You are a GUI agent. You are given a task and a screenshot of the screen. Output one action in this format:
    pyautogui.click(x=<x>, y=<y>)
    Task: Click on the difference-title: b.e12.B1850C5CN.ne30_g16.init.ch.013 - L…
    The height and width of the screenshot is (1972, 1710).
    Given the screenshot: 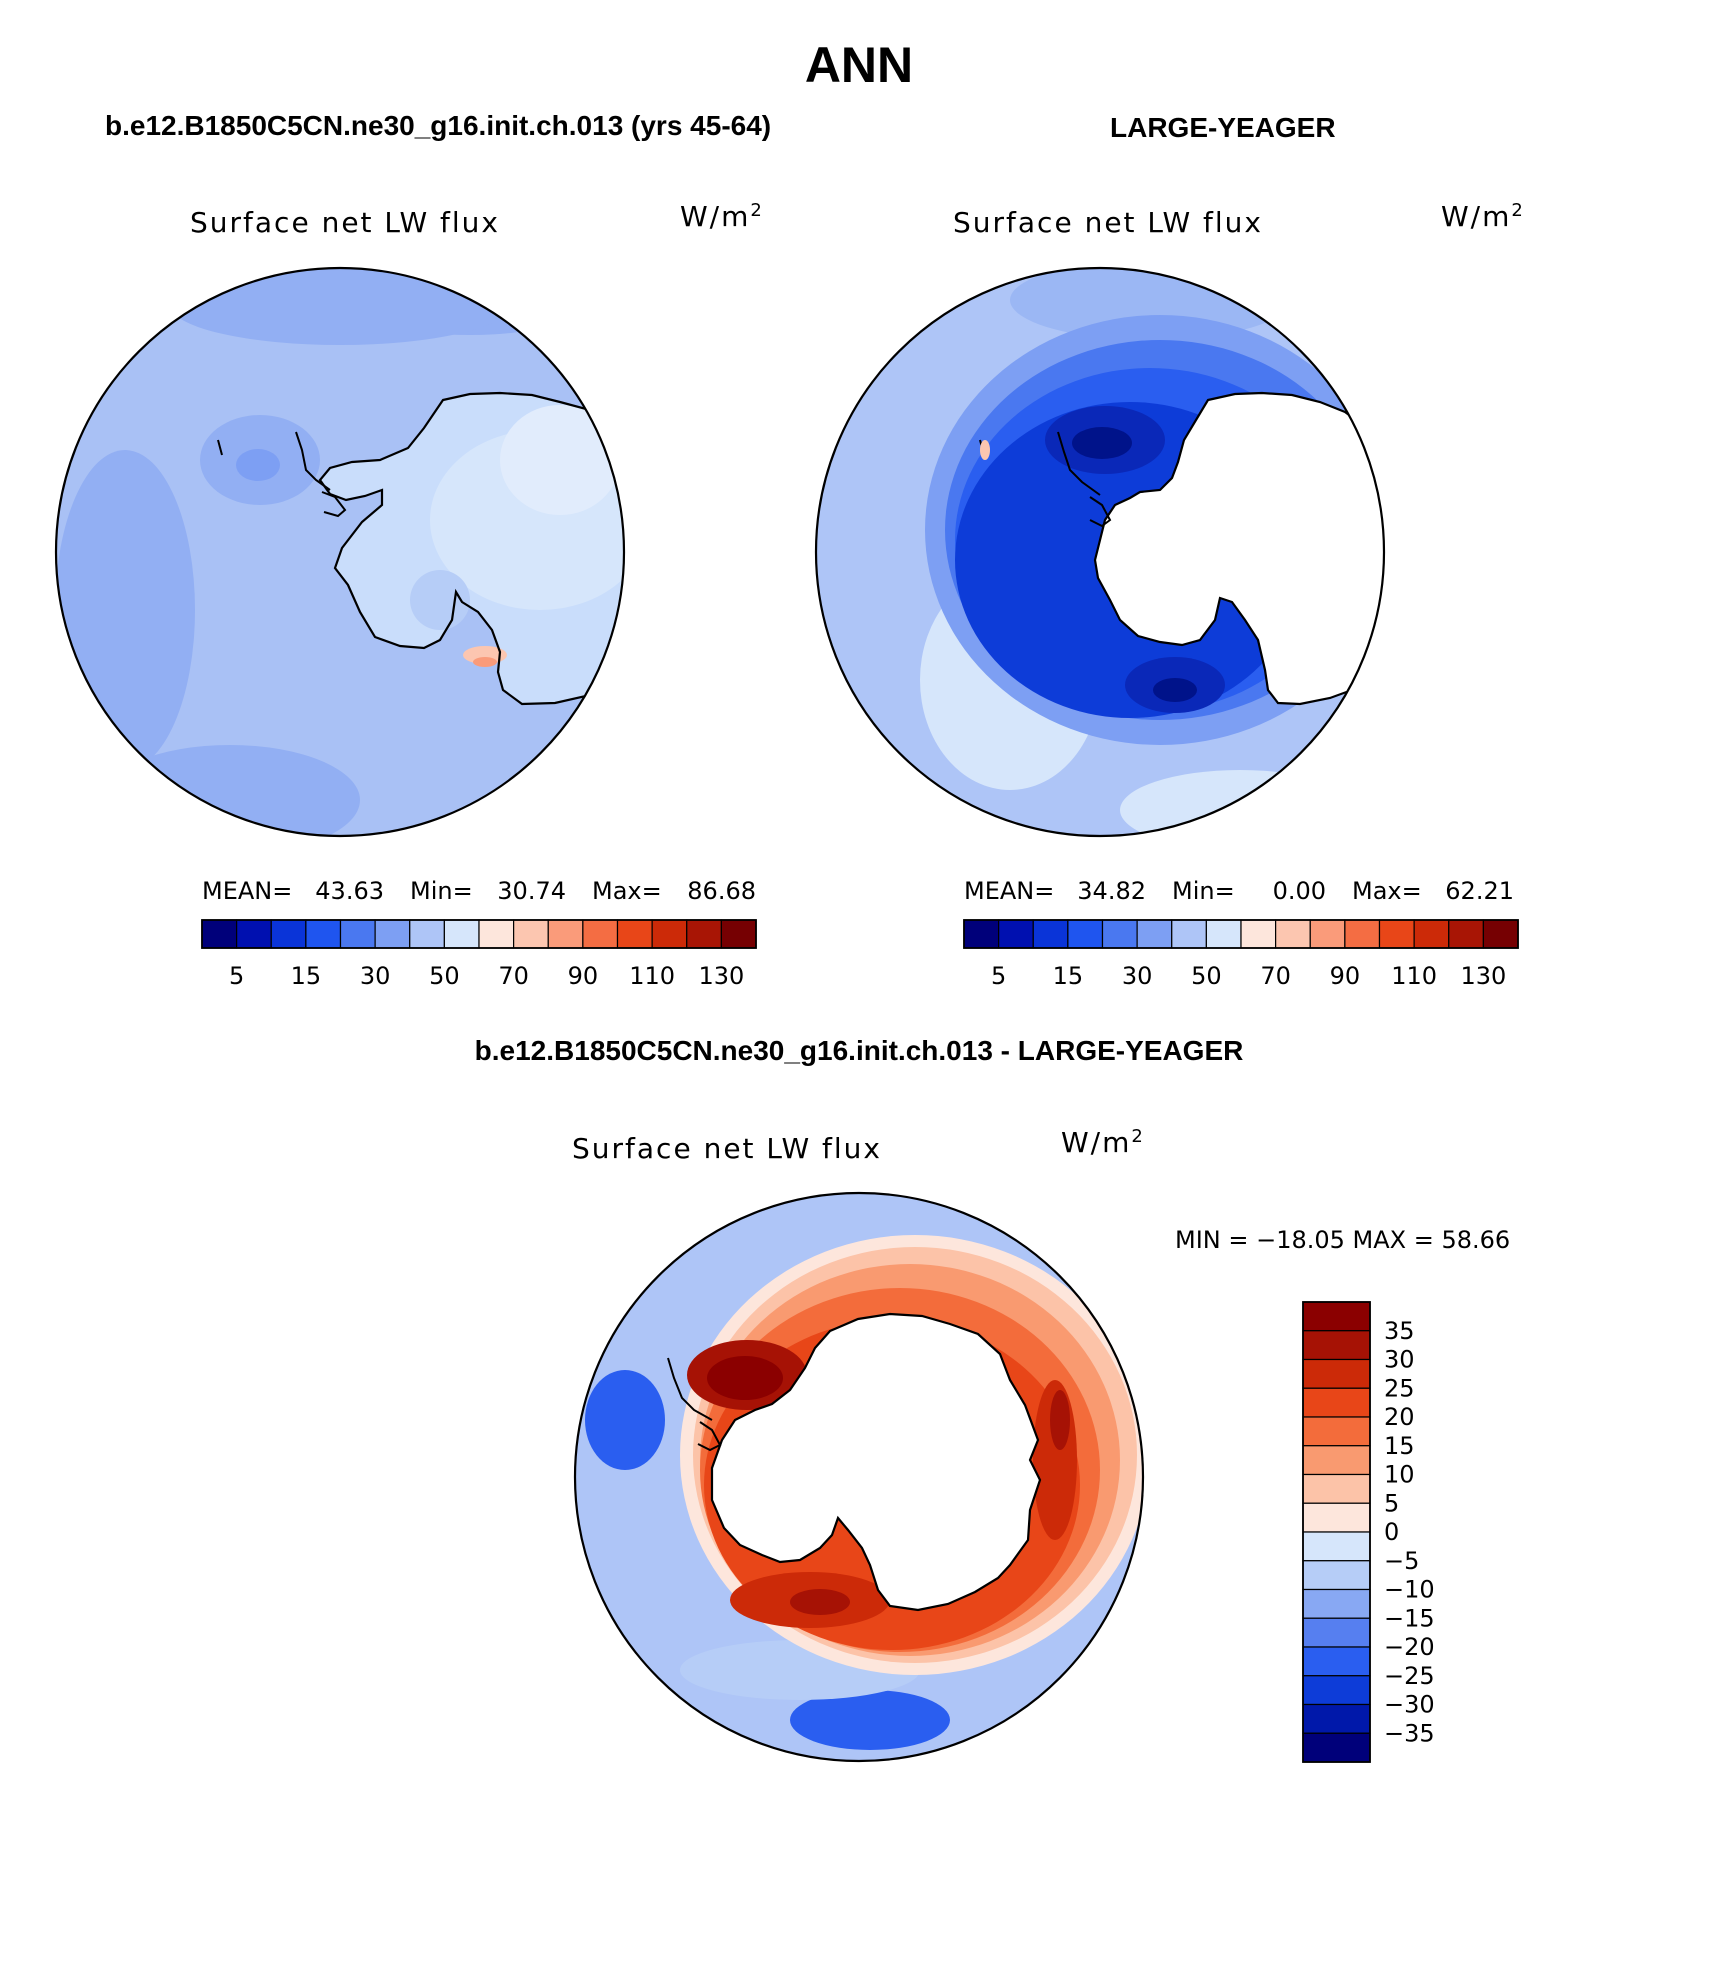 What is the action you would take?
    pyautogui.click(x=859, y=1050)
    